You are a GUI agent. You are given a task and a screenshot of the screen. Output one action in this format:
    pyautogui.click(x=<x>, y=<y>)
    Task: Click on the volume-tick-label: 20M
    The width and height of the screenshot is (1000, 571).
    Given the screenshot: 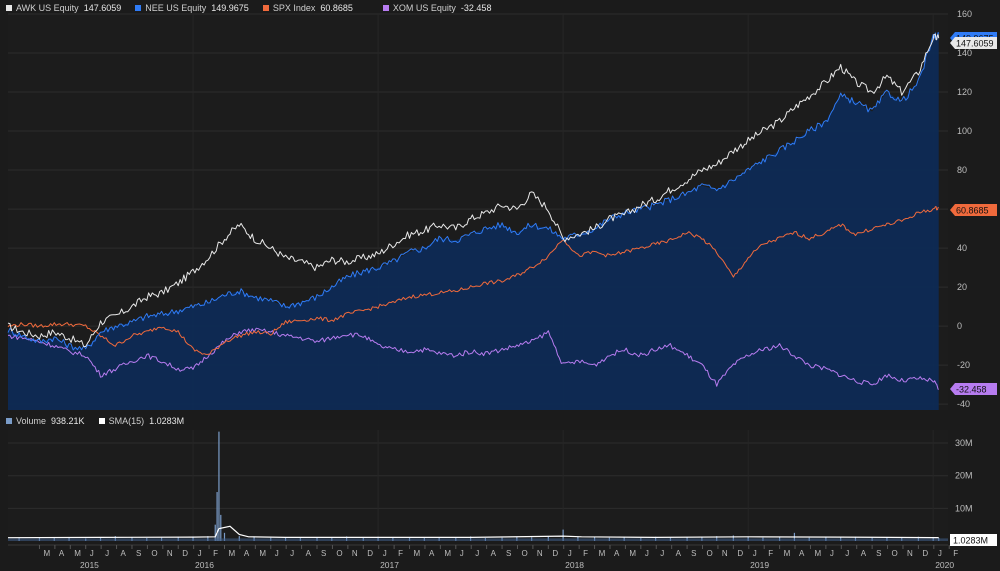 What is the action you would take?
    pyautogui.click(x=964, y=476)
    